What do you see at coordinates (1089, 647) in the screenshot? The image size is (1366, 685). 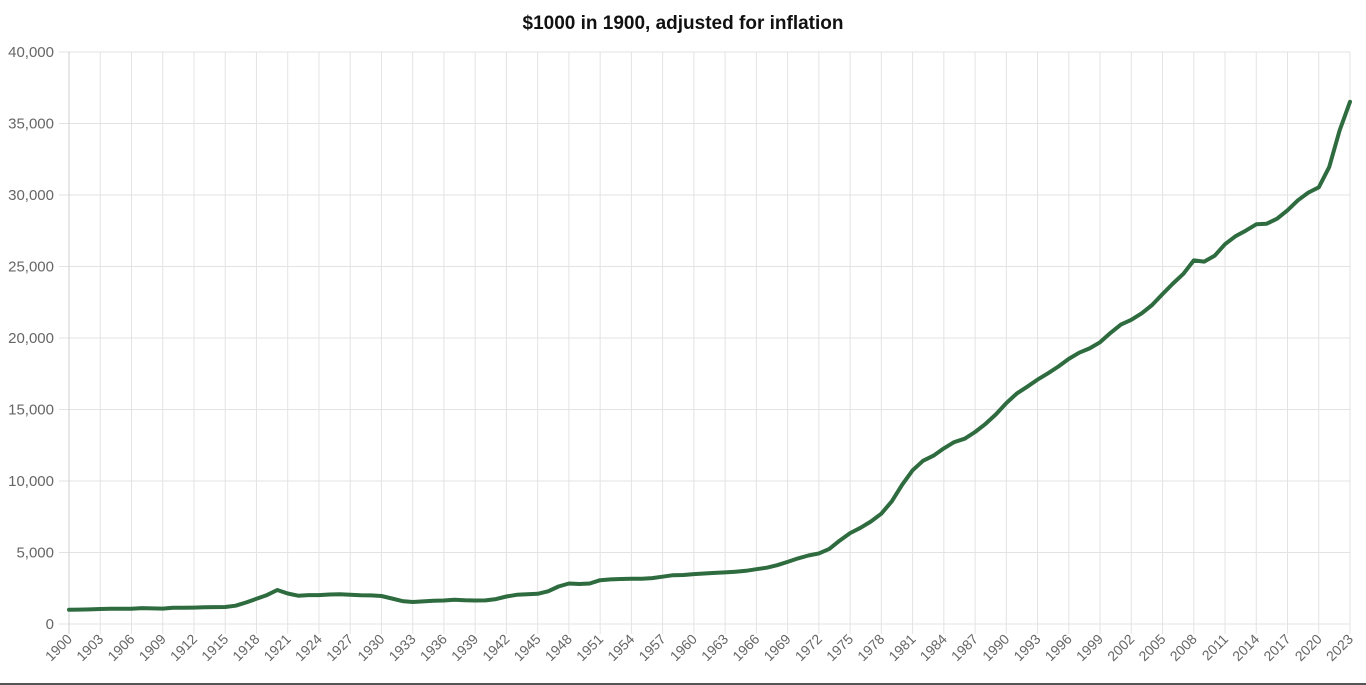 I see `x-tick-label: 1999` at bounding box center [1089, 647].